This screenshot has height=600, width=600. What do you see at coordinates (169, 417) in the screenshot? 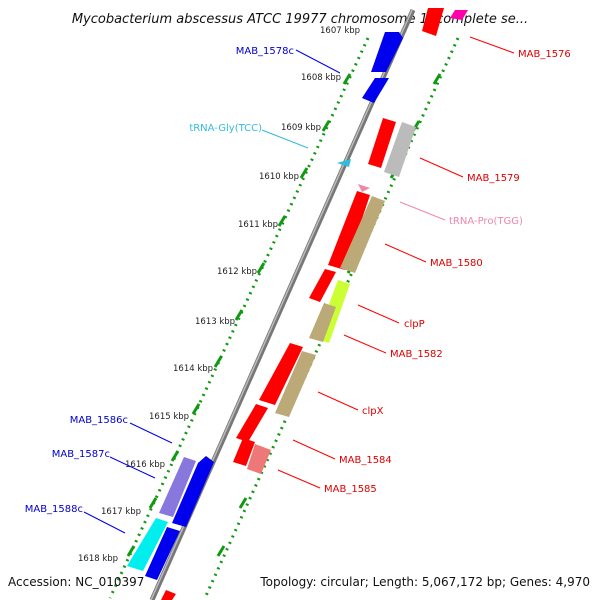
I see `tick-label-1615: 1615 kbp` at bounding box center [169, 417].